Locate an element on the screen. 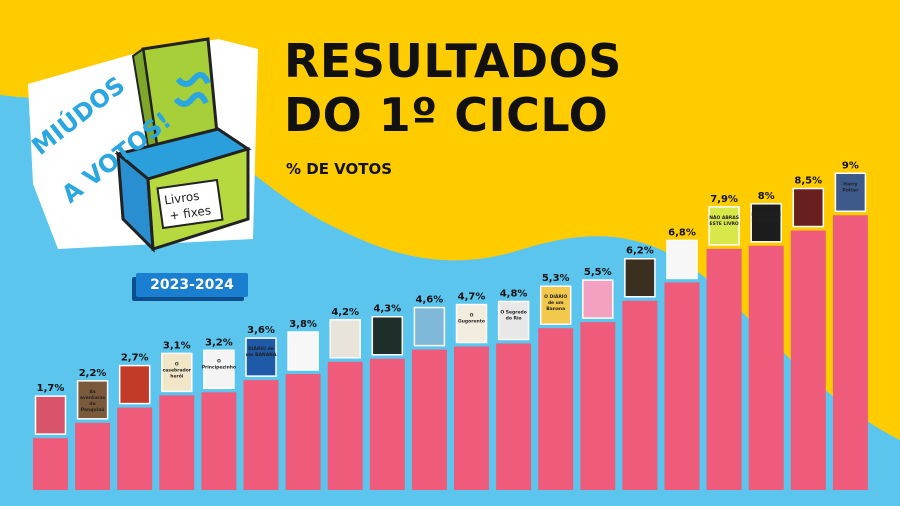 The image size is (900, 506). book-cover-5: O Principezinho is located at coordinates (219, 369).